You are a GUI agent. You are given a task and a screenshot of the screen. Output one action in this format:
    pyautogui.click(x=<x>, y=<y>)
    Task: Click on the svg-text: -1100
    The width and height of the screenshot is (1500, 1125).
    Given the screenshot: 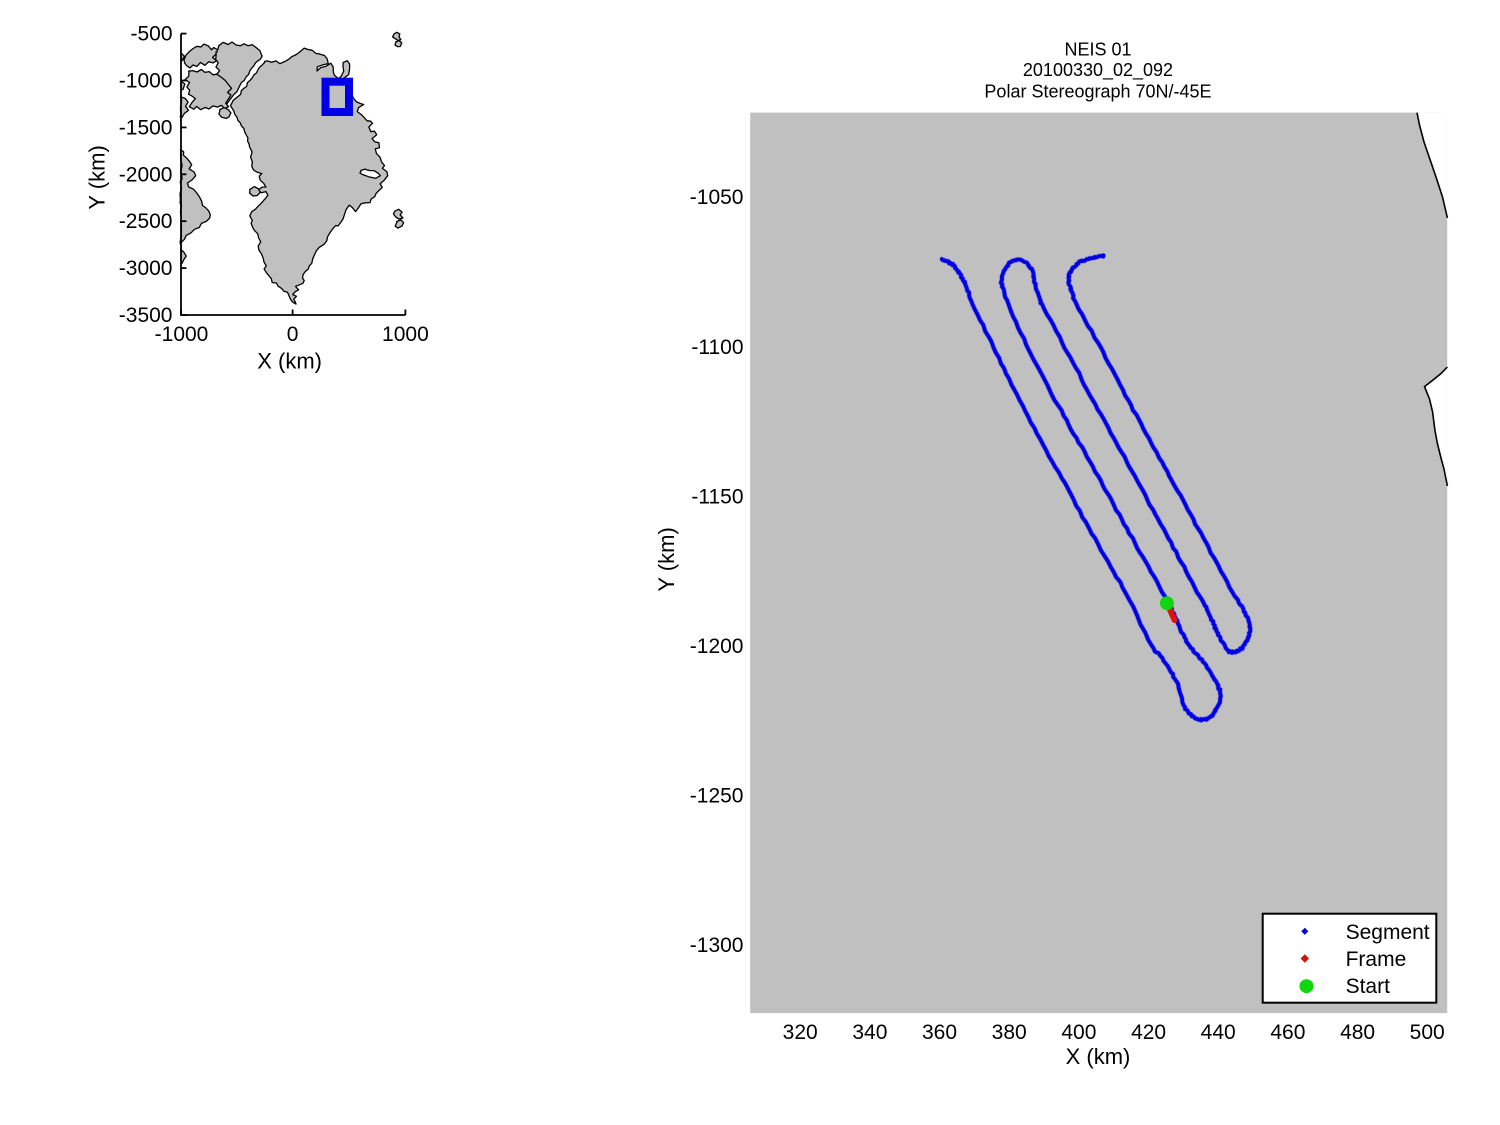 What is the action you would take?
    pyautogui.click(x=717, y=347)
    